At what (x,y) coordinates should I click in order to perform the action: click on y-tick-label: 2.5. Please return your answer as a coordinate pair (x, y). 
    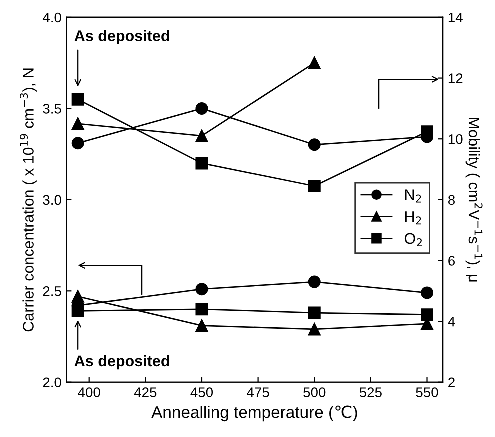
    Looking at the image, I should click on (52, 291).